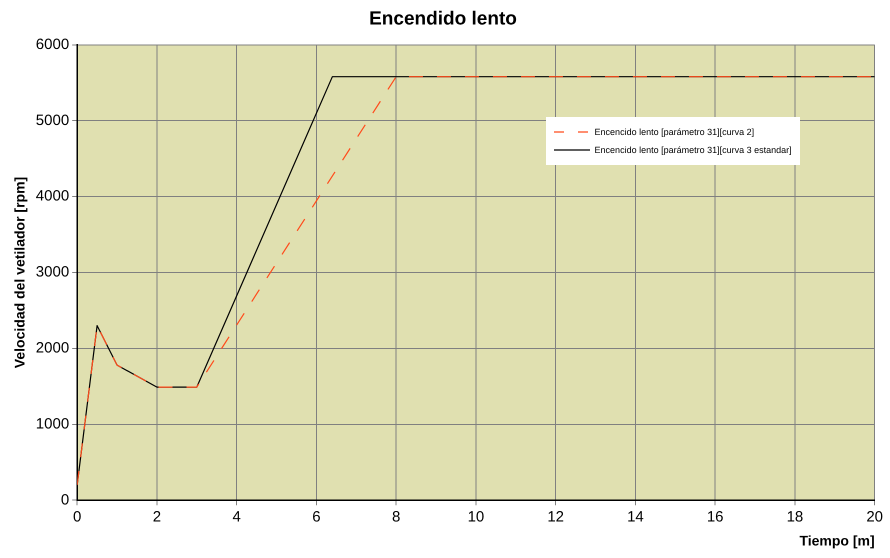 The image size is (890, 558). What do you see at coordinates (316, 517) in the screenshot?
I see `x-tick-label: 6` at bounding box center [316, 517].